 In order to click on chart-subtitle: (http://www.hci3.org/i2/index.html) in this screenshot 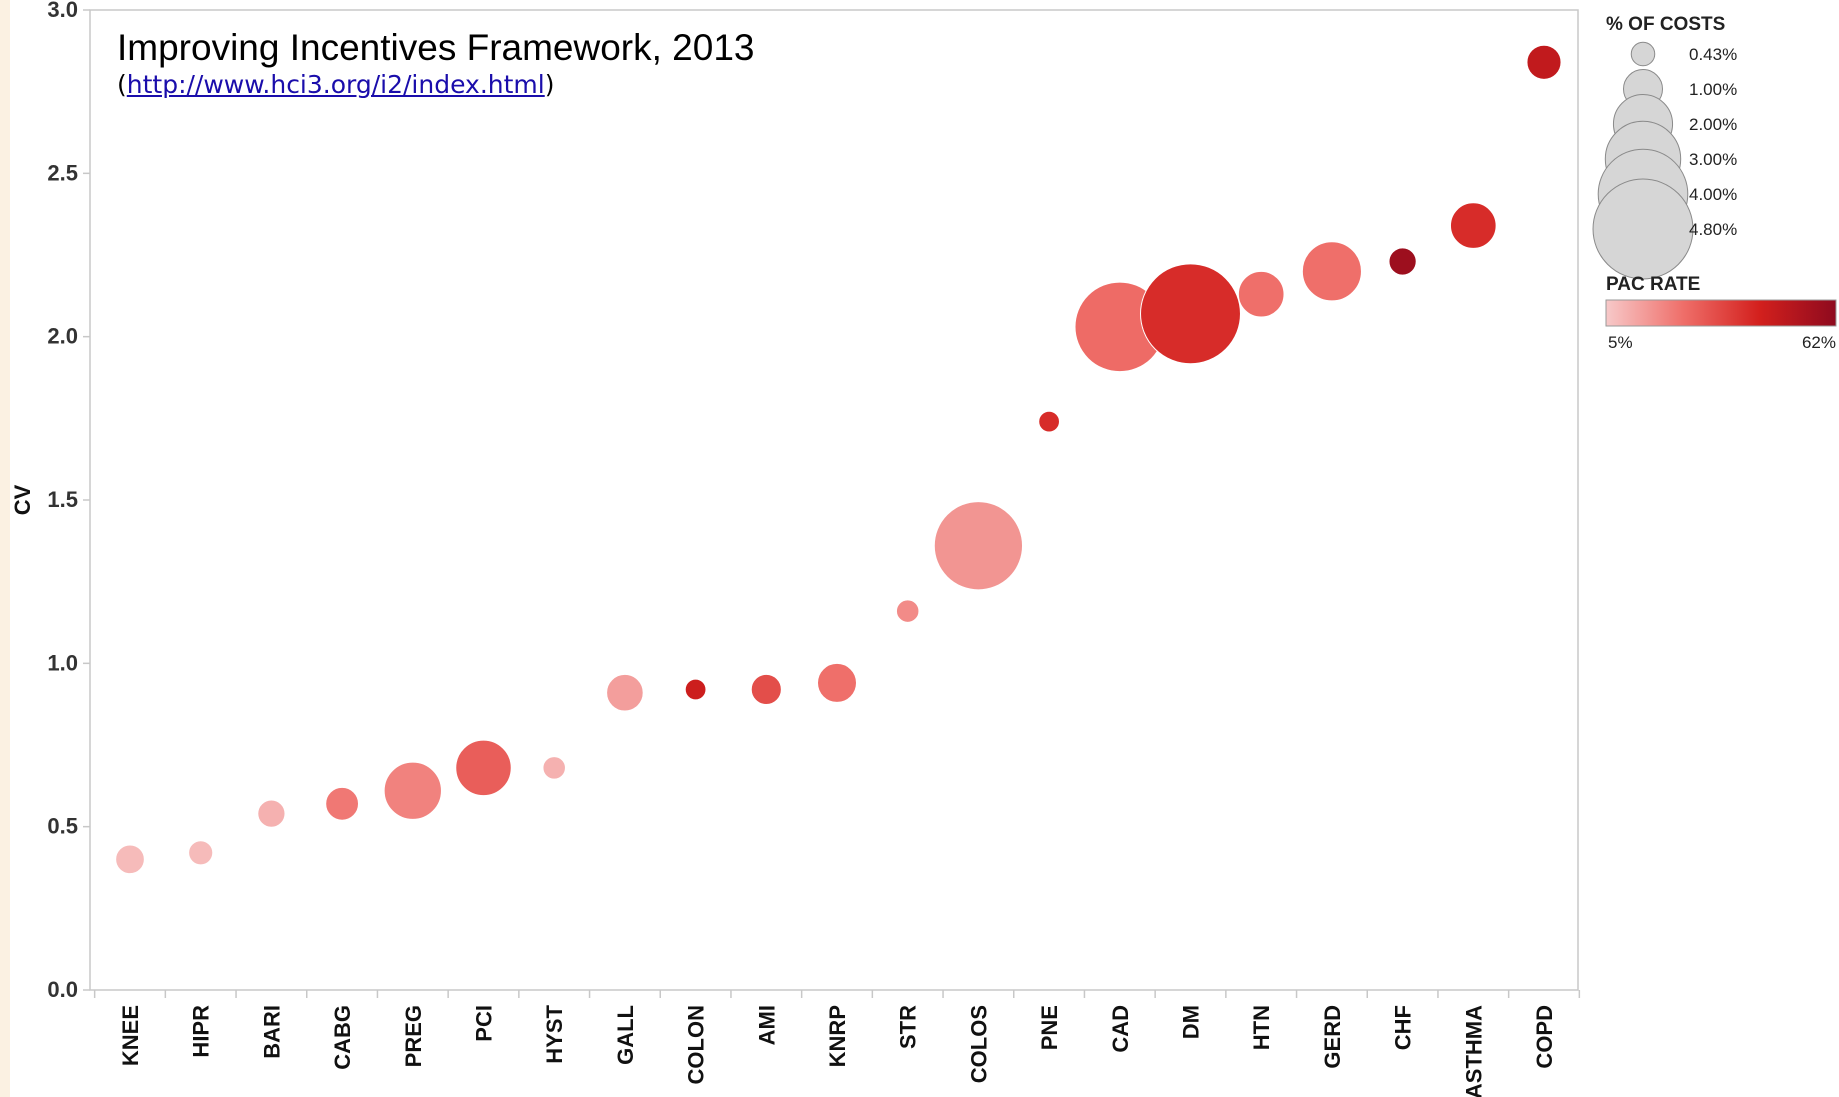, I will do `click(436, 85)`.